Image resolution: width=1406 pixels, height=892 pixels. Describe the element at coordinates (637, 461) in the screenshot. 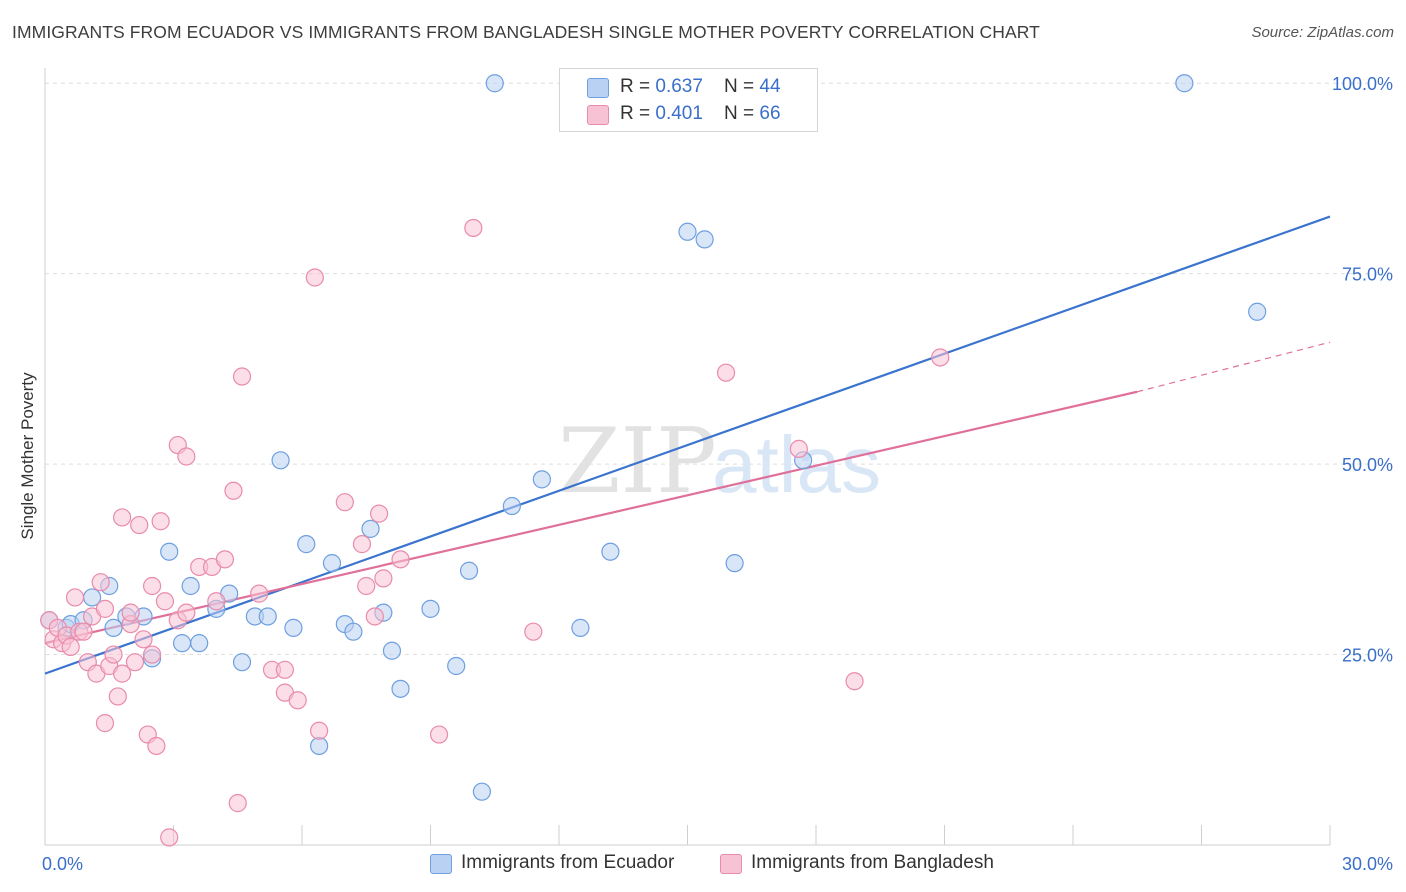

I see `watermark-zip: ZIP` at that location.